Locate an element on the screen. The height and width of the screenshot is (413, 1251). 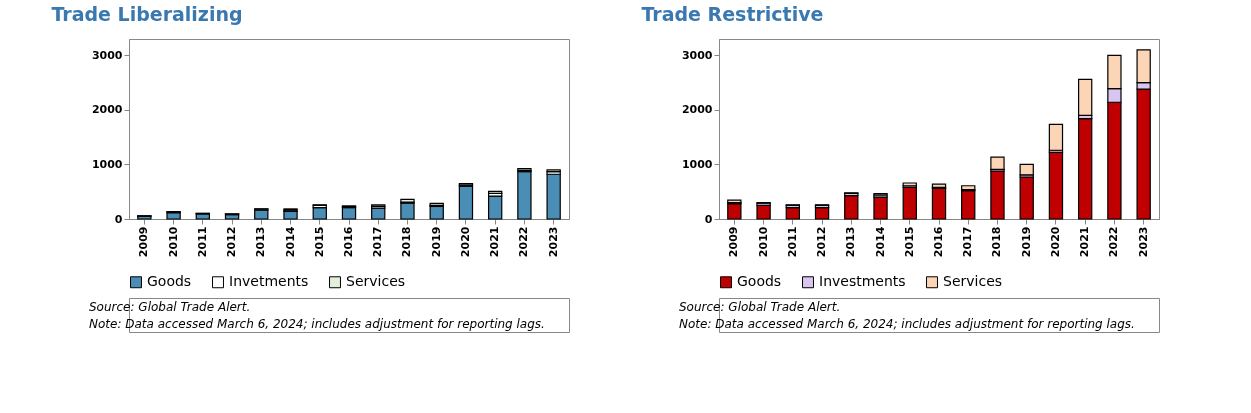
chart-title: Trade Restrictive is located at coordinates (732, 14).